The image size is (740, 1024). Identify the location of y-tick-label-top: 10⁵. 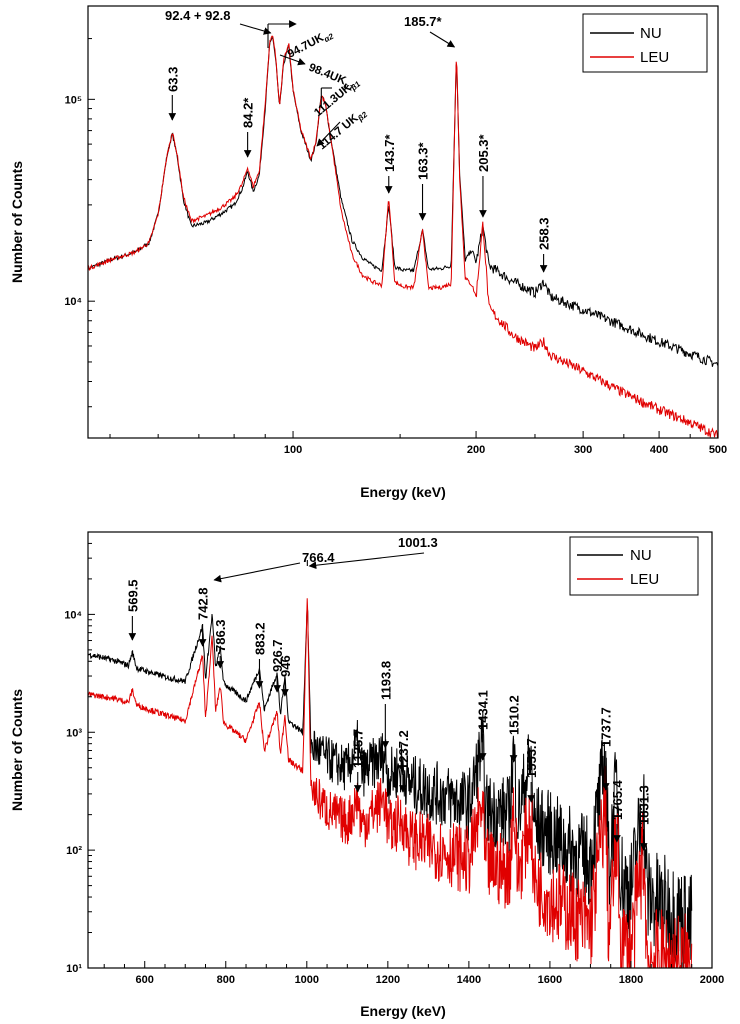
(73, 100).